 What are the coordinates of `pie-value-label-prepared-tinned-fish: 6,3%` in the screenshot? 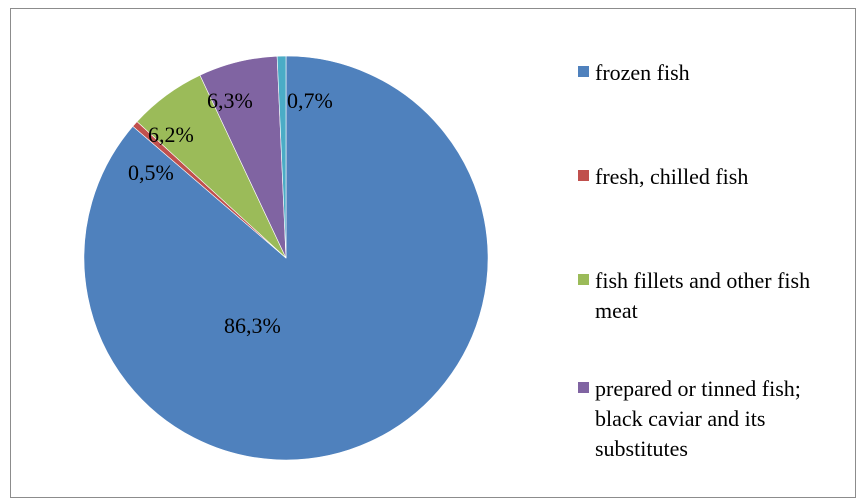 It's located at (230, 100).